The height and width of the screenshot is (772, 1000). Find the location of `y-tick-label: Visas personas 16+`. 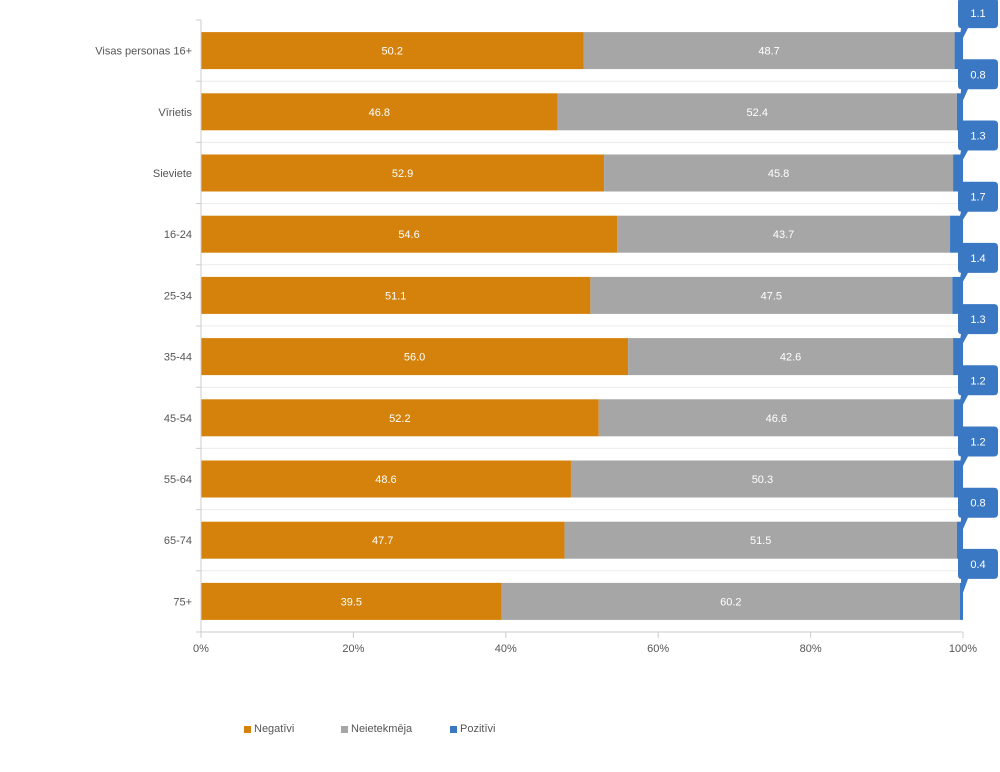

y-tick-label: Visas personas 16+ is located at coordinates (143, 52).